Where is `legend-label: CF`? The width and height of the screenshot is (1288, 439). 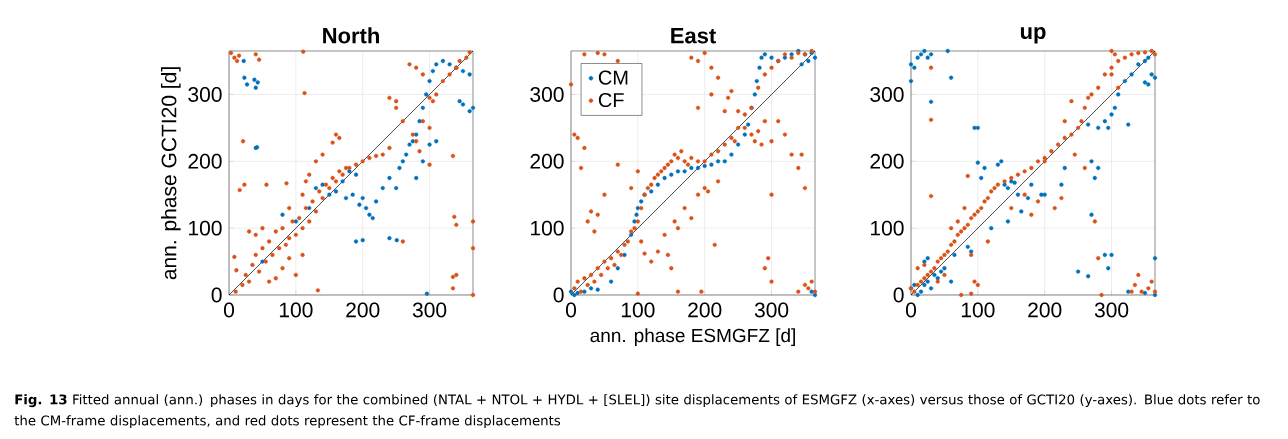 legend-label: CF is located at coordinates (611, 100).